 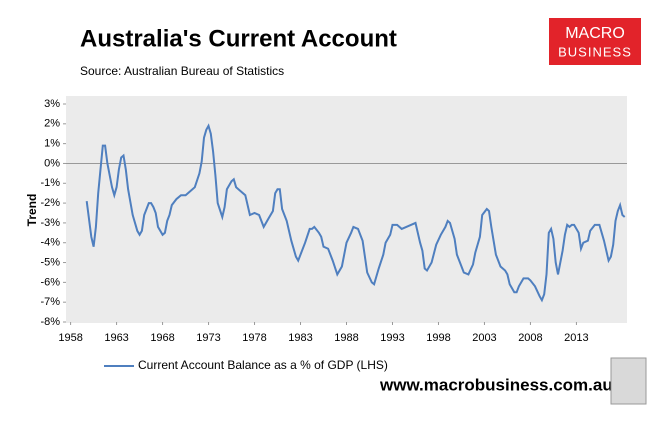 What do you see at coordinates (238, 38) in the screenshot?
I see `chart-title: Australia's Current Account` at bounding box center [238, 38].